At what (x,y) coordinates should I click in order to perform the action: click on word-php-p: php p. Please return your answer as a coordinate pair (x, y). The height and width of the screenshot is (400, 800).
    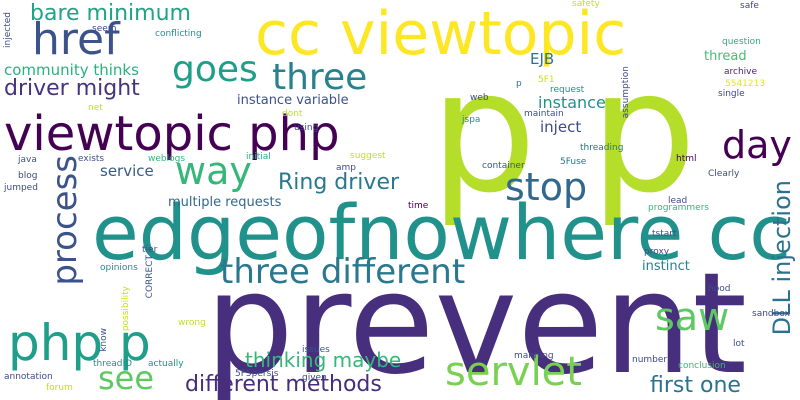
    Looking at the image, I should click on (79, 343).